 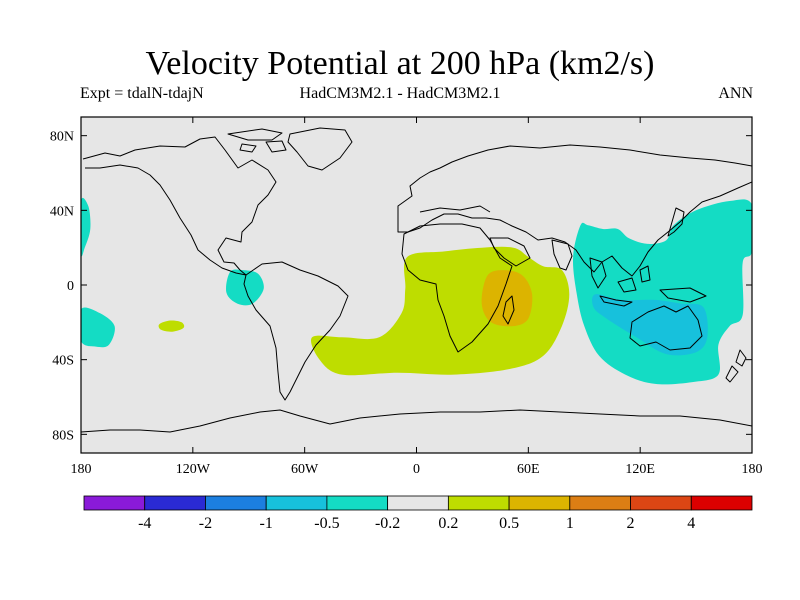 What do you see at coordinates (528, 469) in the screenshot?
I see `x-tick-label: 60E` at bounding box center [528, 469].